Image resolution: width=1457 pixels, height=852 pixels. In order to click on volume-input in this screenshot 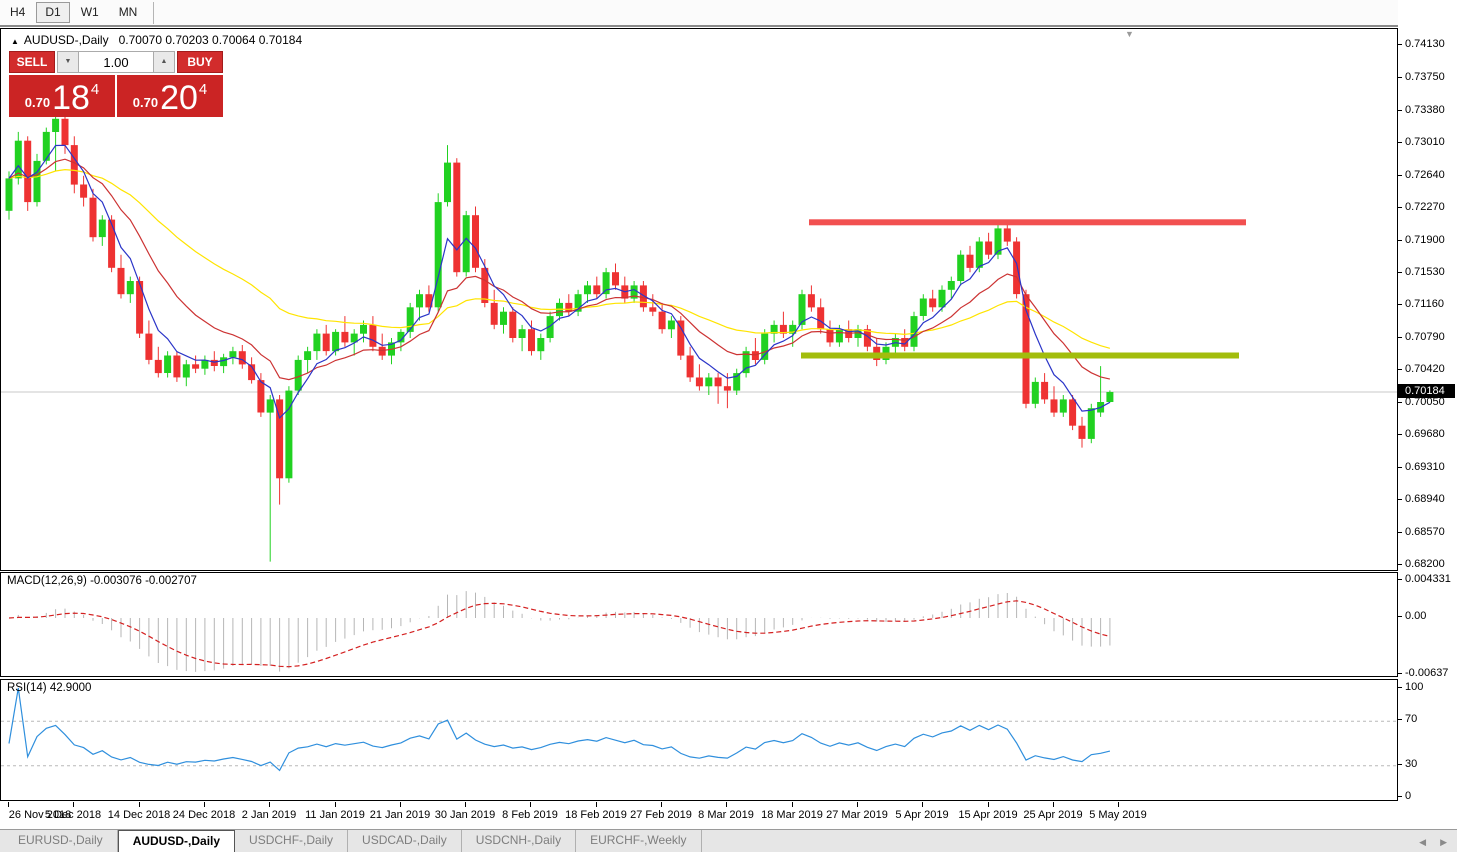, I will do `click(116, 62)`.